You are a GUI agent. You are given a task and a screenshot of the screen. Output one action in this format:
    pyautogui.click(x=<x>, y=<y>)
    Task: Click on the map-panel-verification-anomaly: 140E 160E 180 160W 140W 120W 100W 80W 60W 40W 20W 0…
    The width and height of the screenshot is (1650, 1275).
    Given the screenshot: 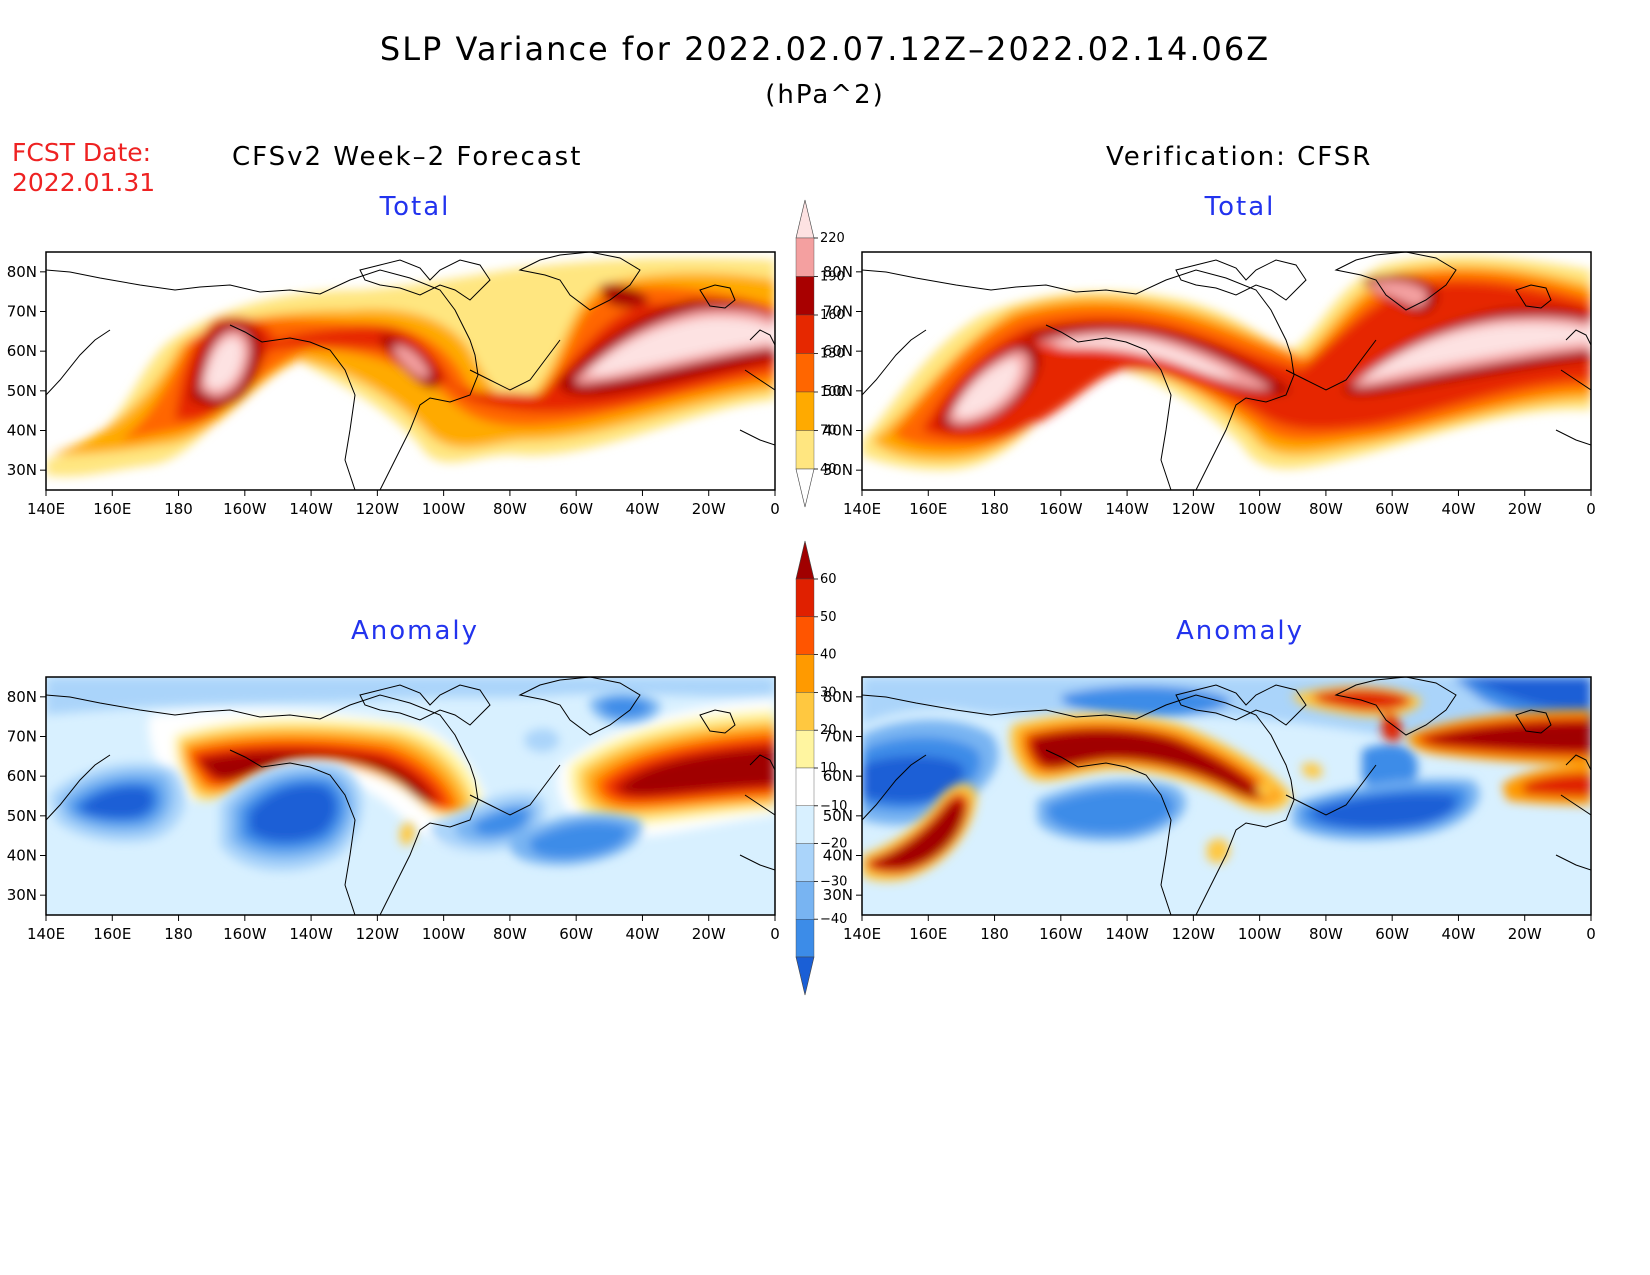 What is the action you would take?
    pyautogui.click(x=1209, y=809)
    